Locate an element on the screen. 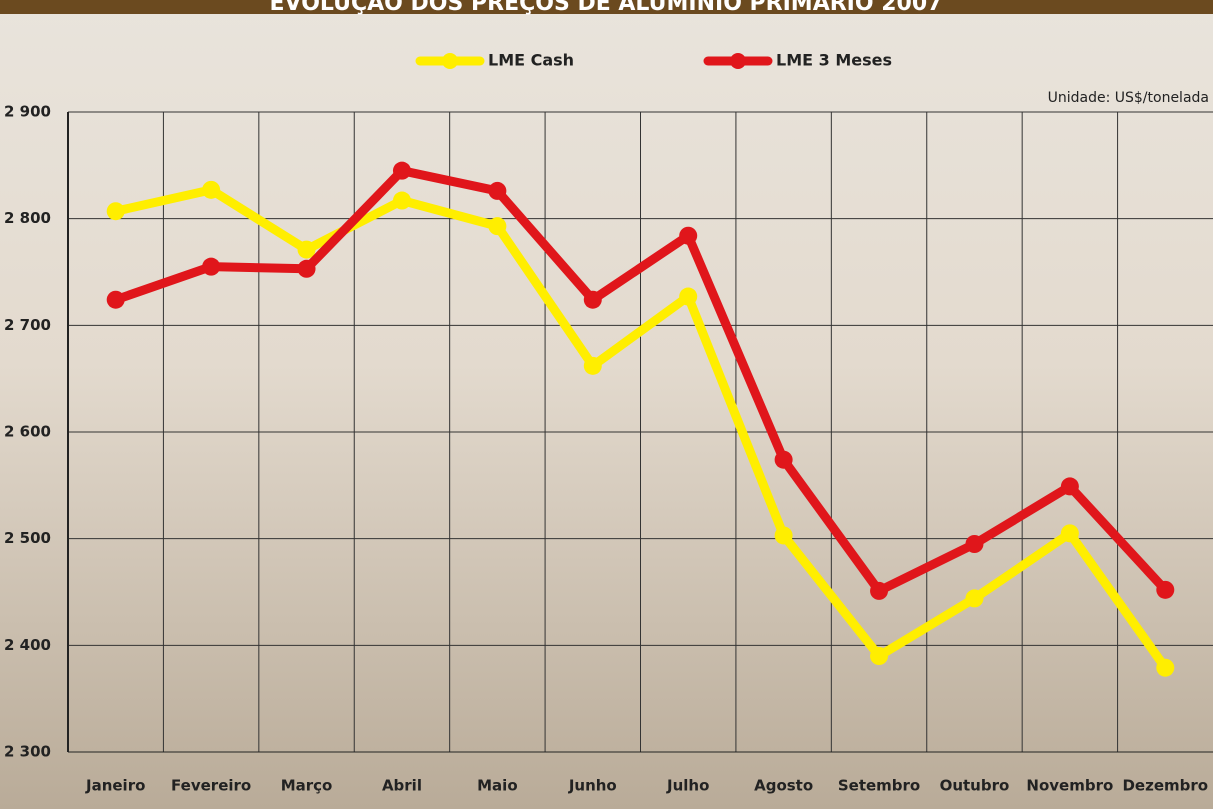 The width and height of the screenshot is (1213, 809). x-tick-label: Fevereiro is located at coordinates (211, 786).